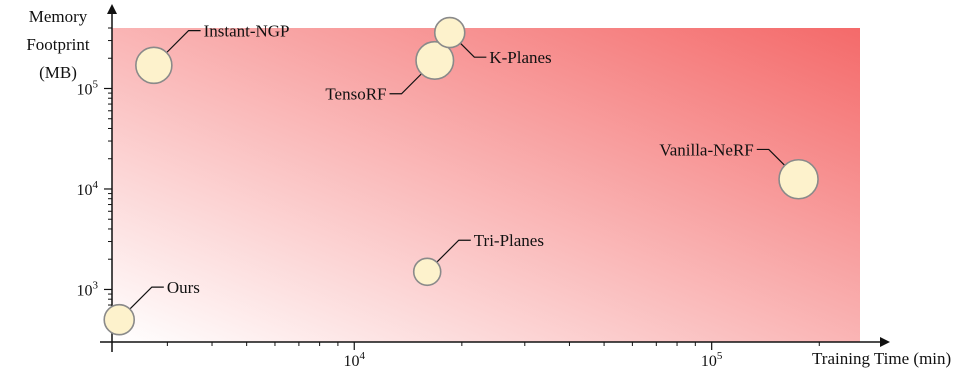  What do you see at coordinates (881, 358) in the screenshot?
I see `x-axis-label: Training Time (min)` at bounding box center [881, 358].